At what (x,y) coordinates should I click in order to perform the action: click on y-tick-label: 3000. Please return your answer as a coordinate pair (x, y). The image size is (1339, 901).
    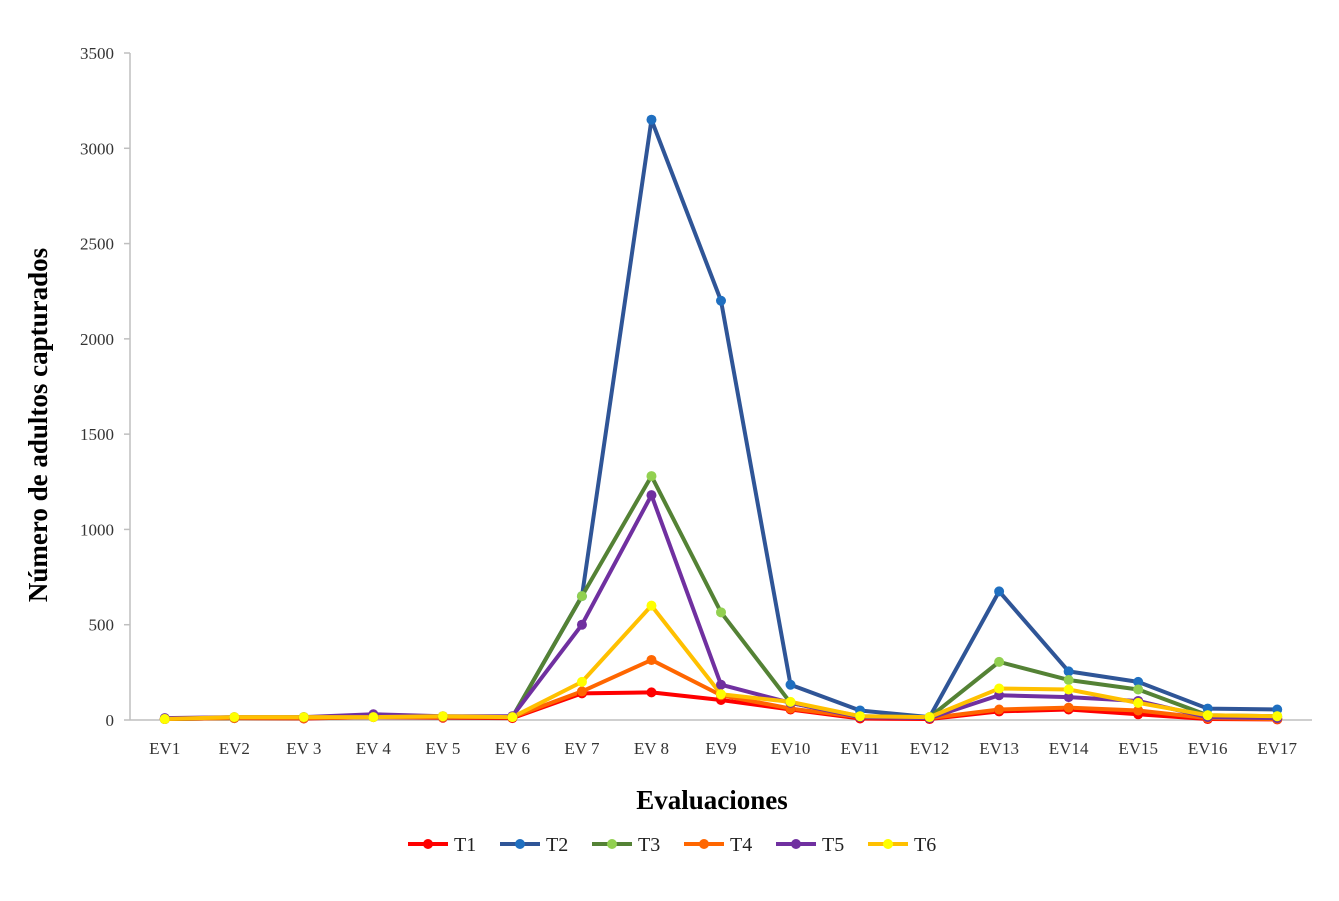
    Looking at the image, I should click on (97, 148).